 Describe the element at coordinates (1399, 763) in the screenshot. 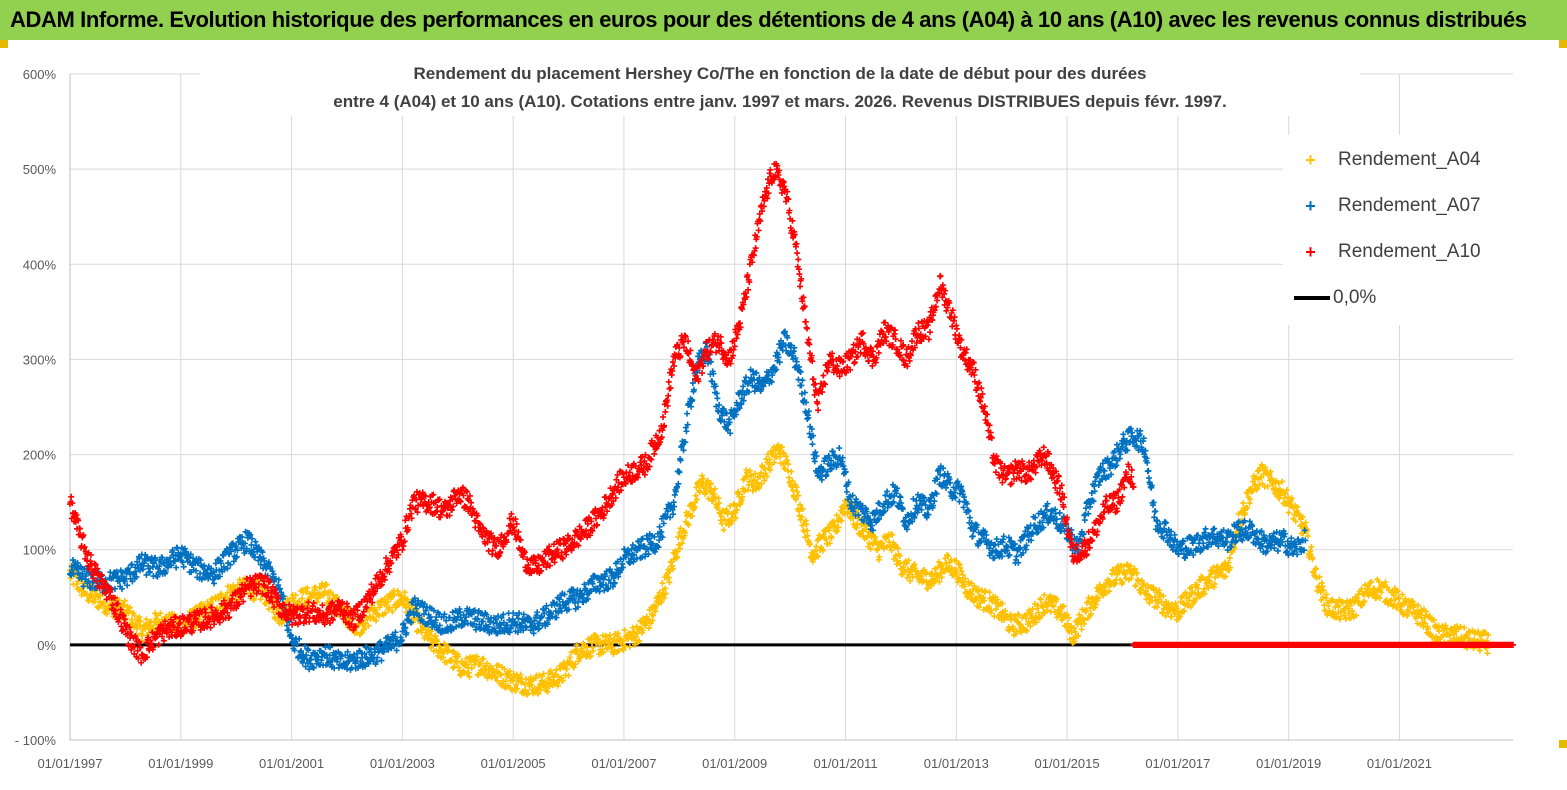

I see `x-tick-label: 01/01/2021` at that location.